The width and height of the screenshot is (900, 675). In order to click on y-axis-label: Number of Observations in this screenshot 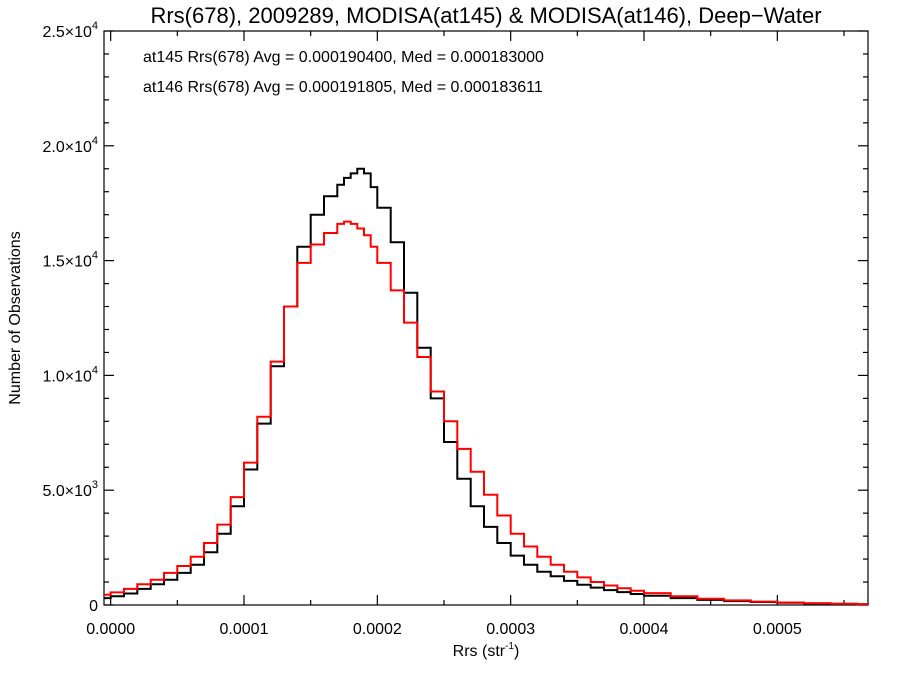, I will do `click(15, 317)`.